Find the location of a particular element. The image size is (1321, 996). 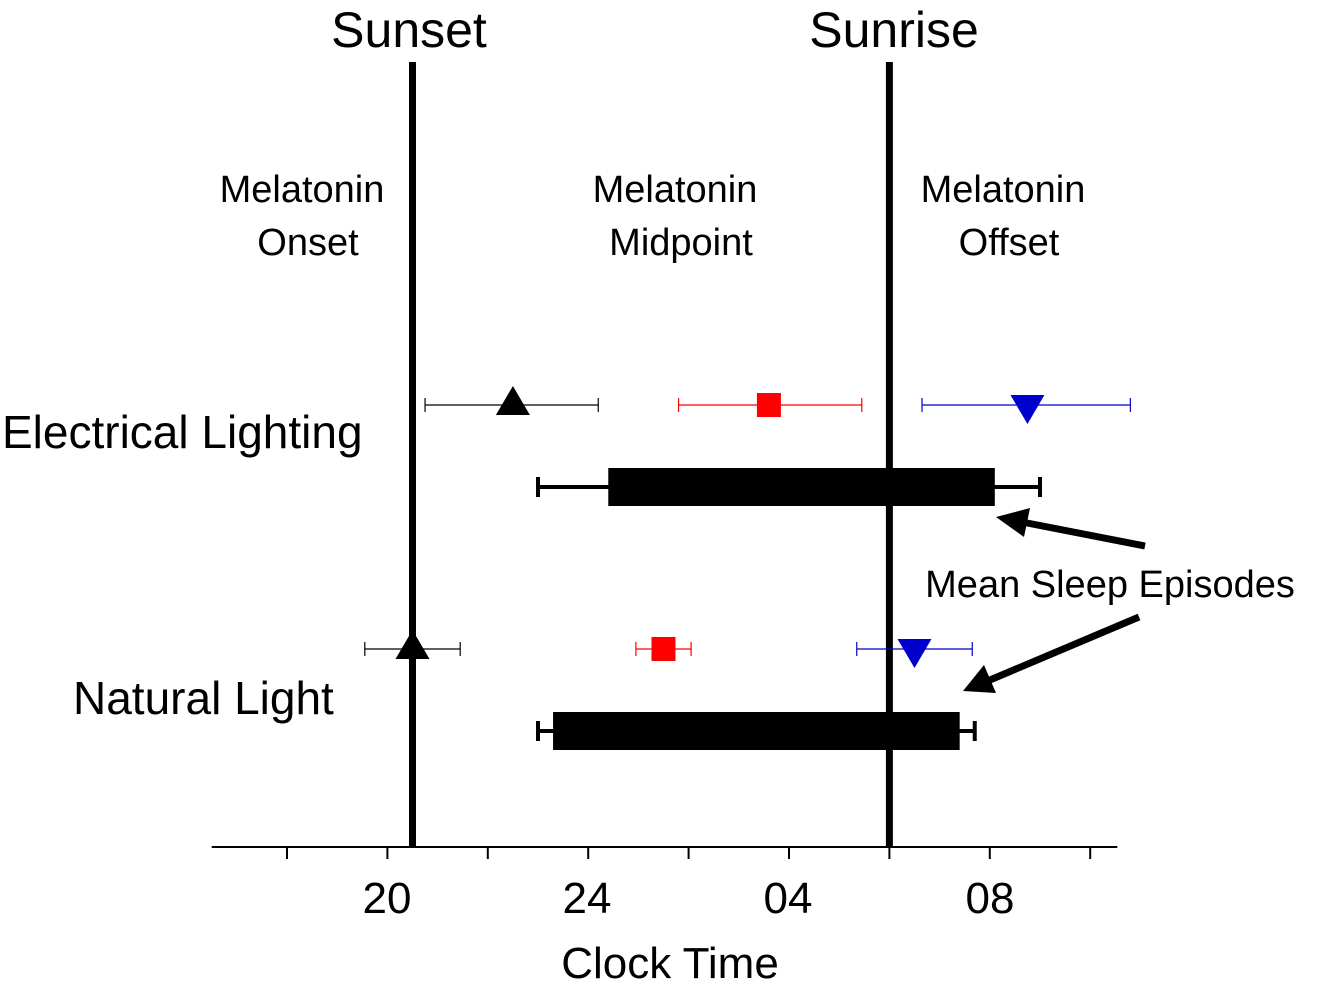

sunset-label: Sunset is located at coordinates (409, 30).